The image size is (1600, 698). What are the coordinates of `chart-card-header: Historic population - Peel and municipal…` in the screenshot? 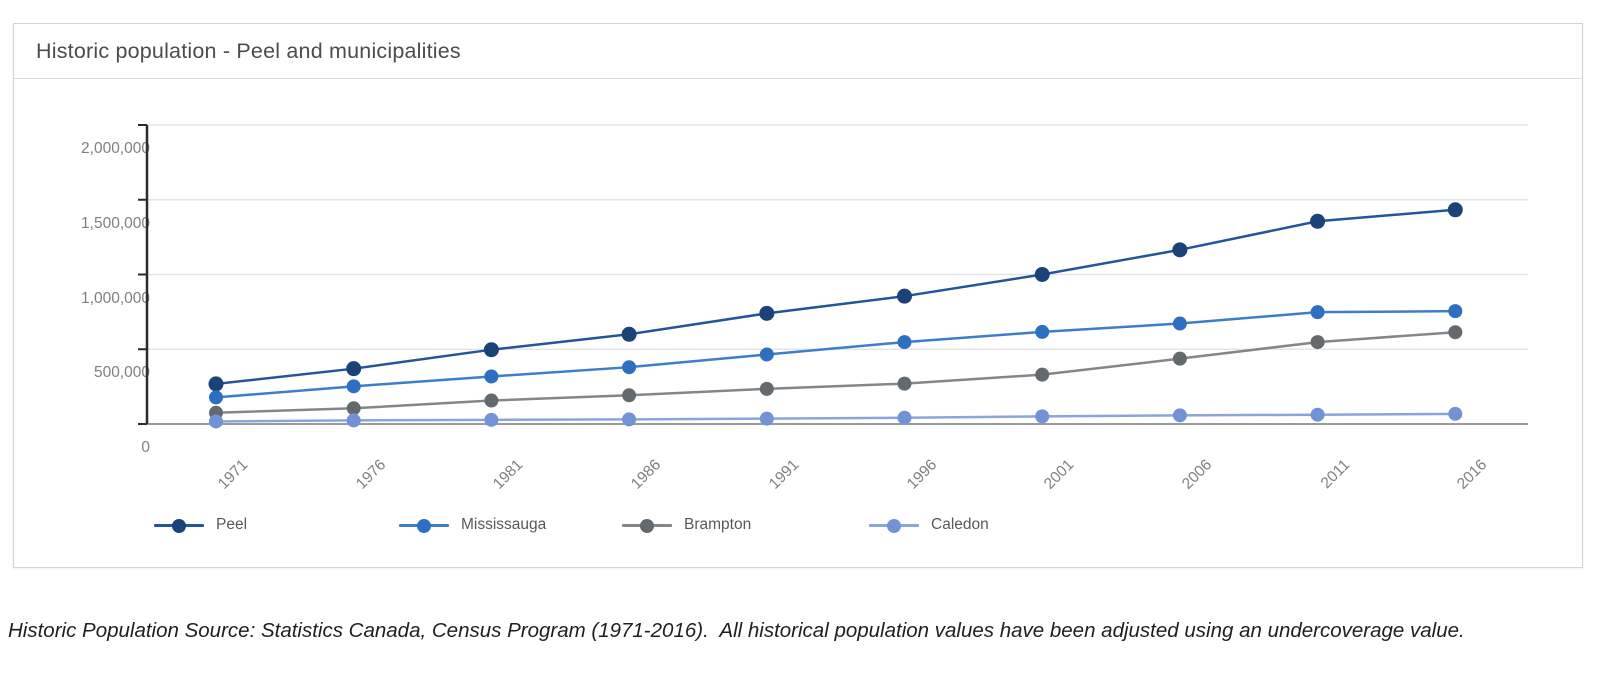 It's located at (798, 51).